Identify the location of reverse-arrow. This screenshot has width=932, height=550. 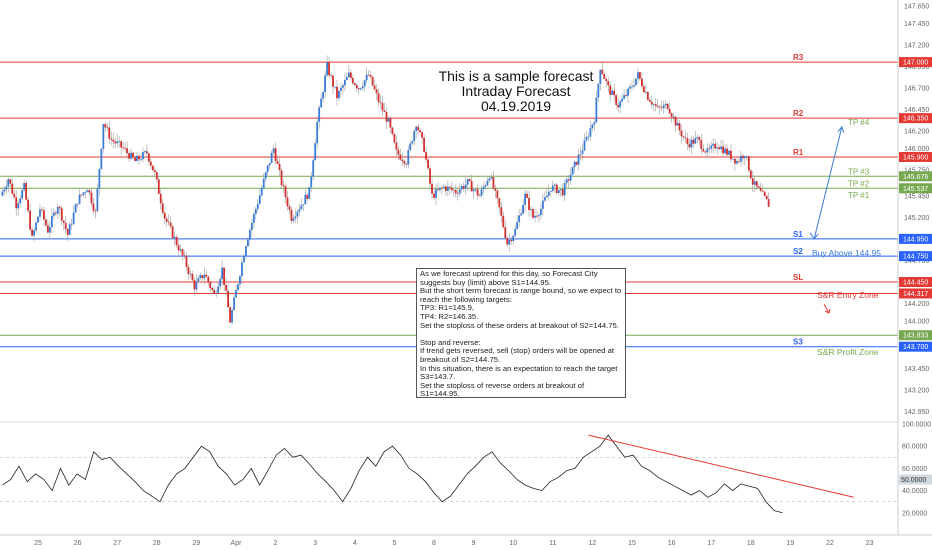
(826, 308).